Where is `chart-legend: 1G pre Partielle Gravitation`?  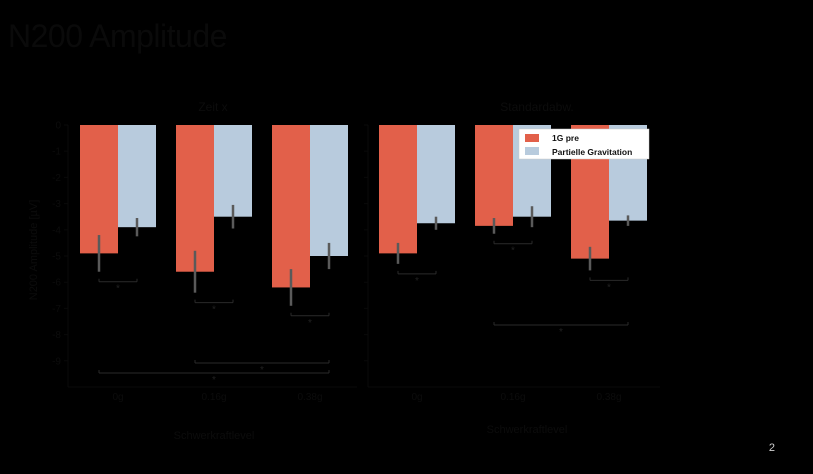
chart-legend: 1G pre Partielle Gravitation is located at coordinates (584, 144).